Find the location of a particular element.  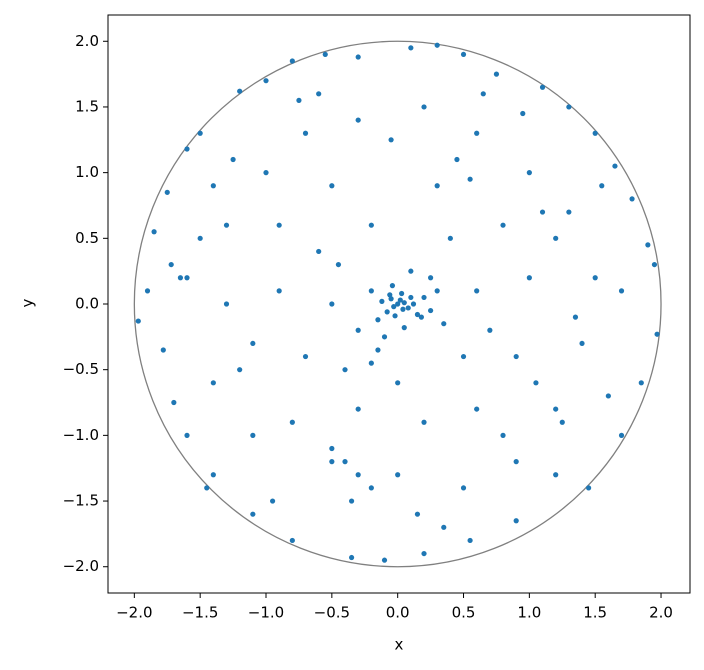

x-tick-label: −1.5 is located at coordinates (200, 613).